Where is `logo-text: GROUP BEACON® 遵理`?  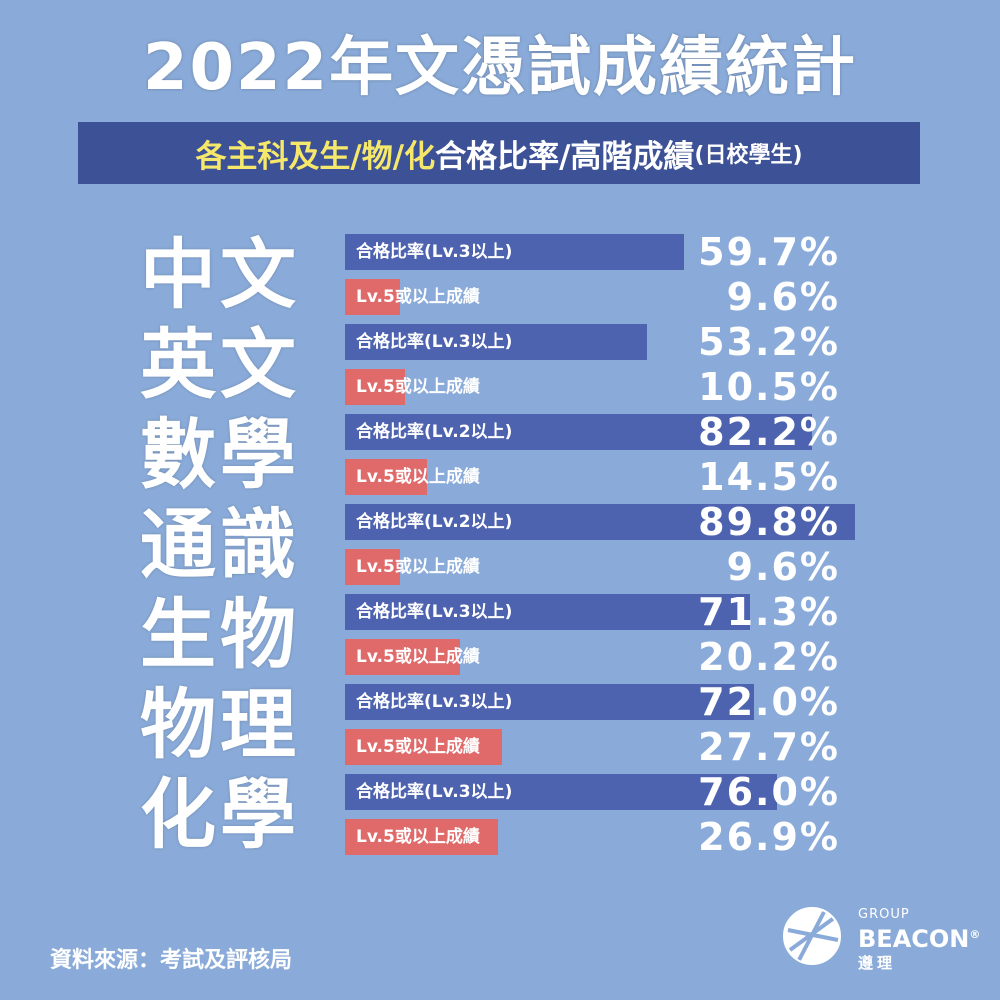
logo-text: GROUP BEACON® 遵理 is located at coordinates (919, 940).